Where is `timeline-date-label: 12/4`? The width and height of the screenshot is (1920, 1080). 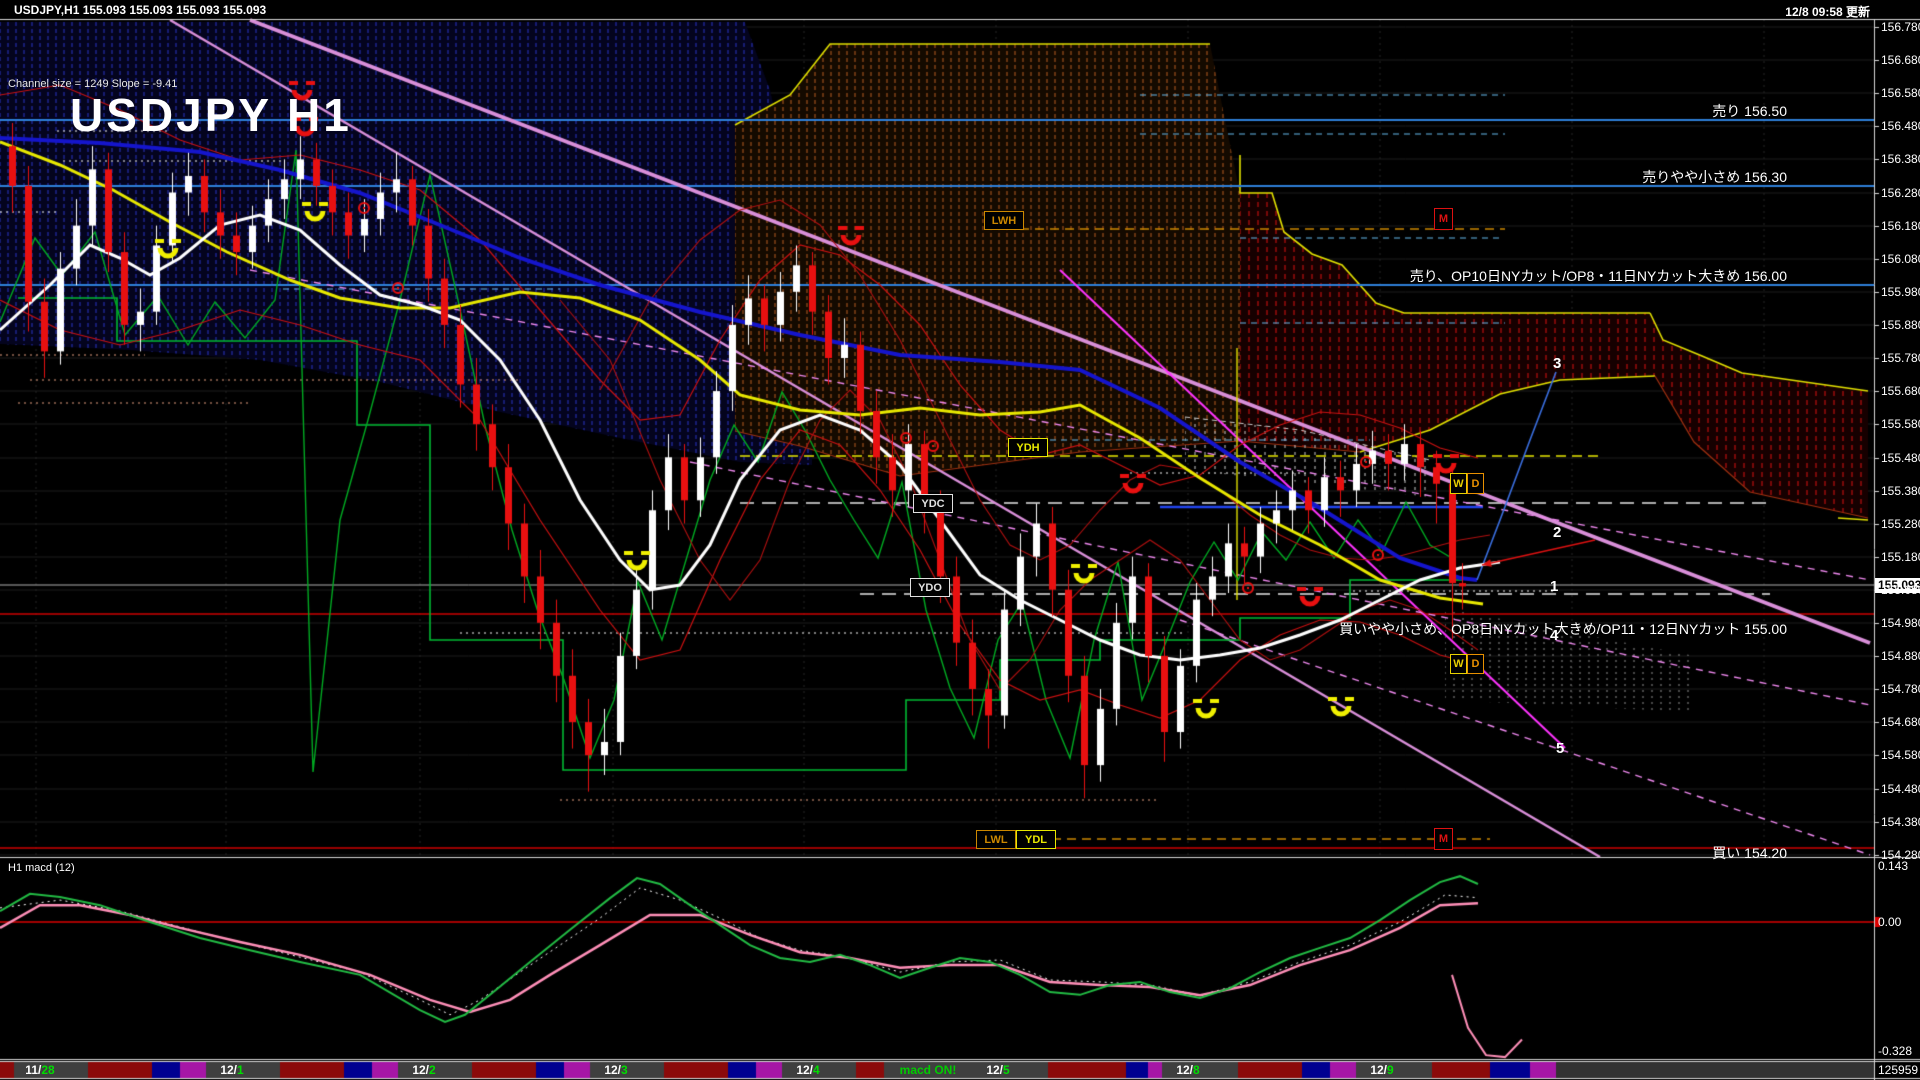 timeline-date-label: 12/4 is located at coordinates (808, 1070).